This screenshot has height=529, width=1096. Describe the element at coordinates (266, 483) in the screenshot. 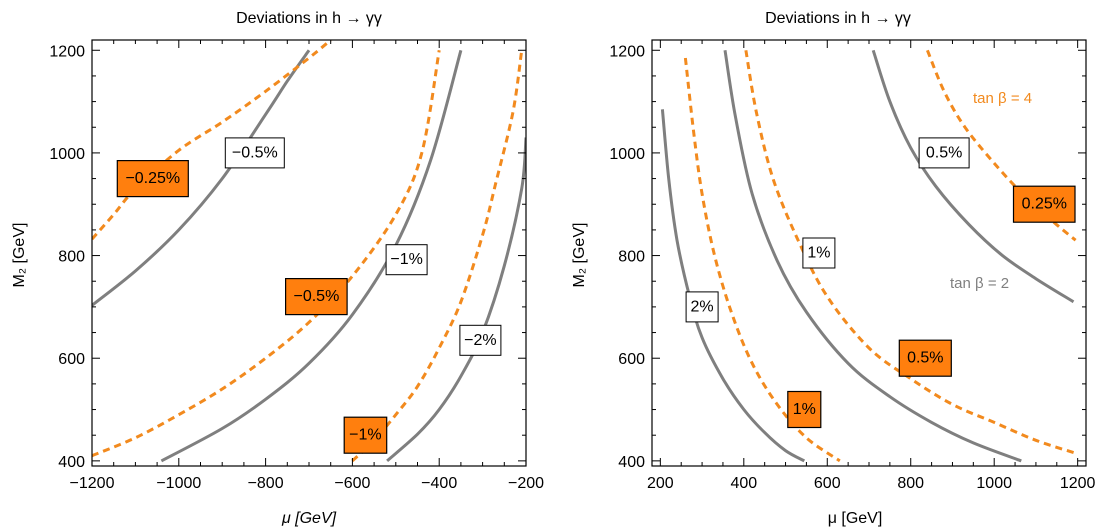

I see `left-x-tick-label: −800` at that location.